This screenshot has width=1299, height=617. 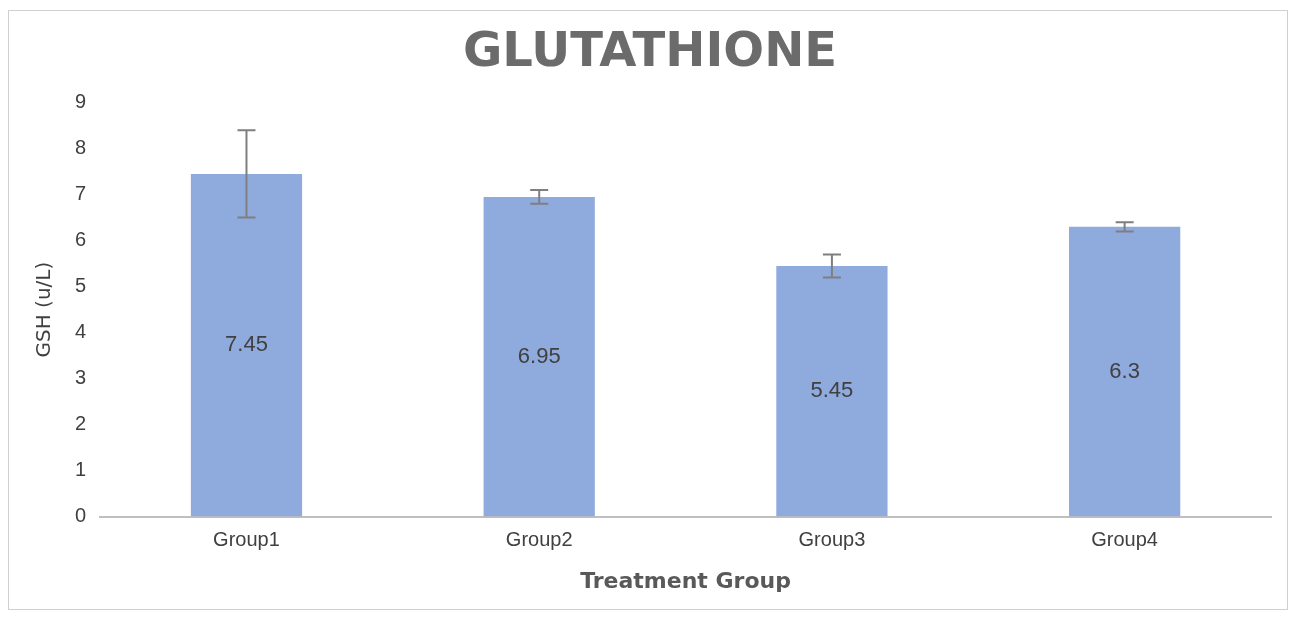 What do you see at coordinates (81, 285) in the screenshot?
I see `y-tick-label: 5` at bounding box center [81, 285].